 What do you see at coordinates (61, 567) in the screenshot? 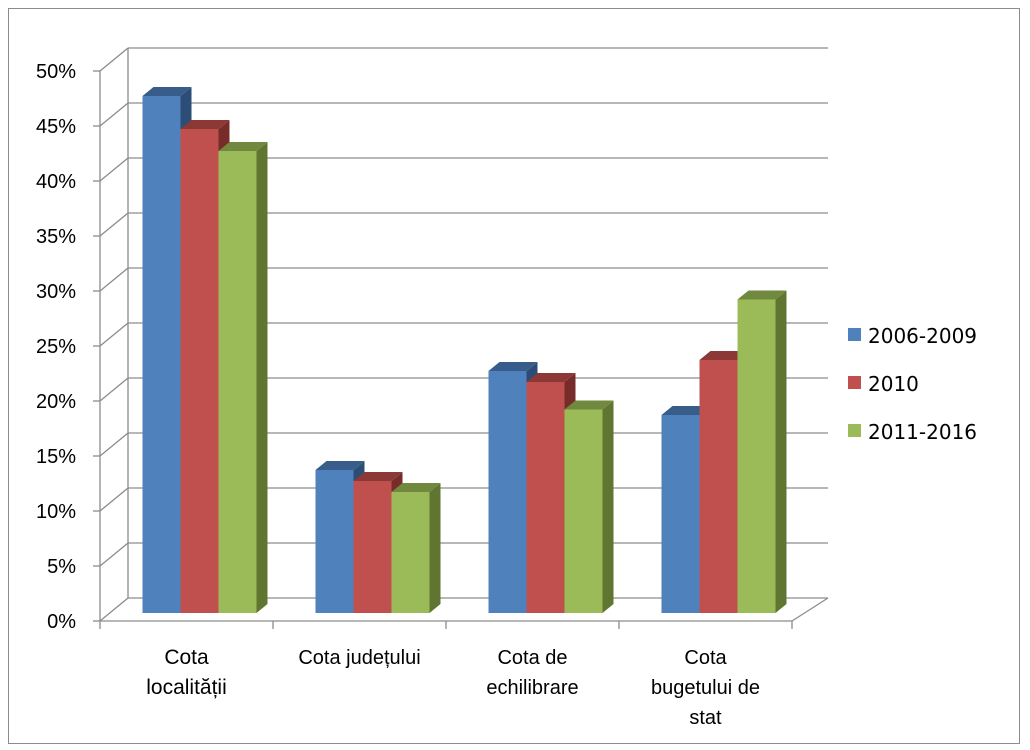
I see `y-tick-label: 5%` at bounding box center [61, 567].